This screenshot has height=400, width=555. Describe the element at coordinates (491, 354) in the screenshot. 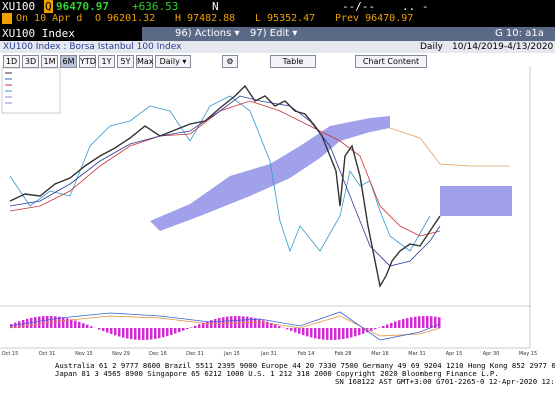

I see `x-tick-label: Apr 30` at that location.